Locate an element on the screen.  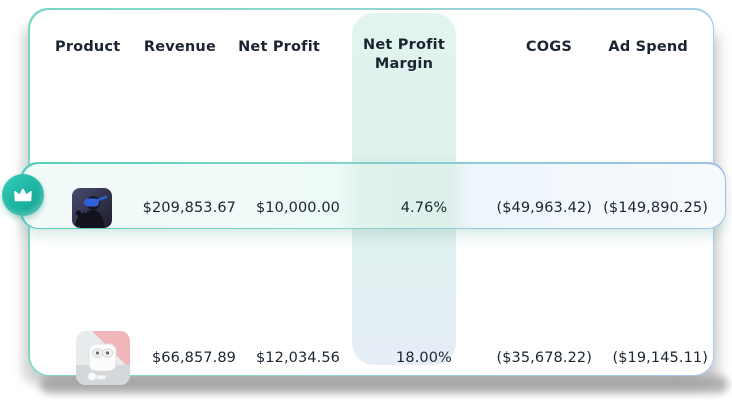
net-profit-cell: $10,000.00 is located at coordinates (297, 208).